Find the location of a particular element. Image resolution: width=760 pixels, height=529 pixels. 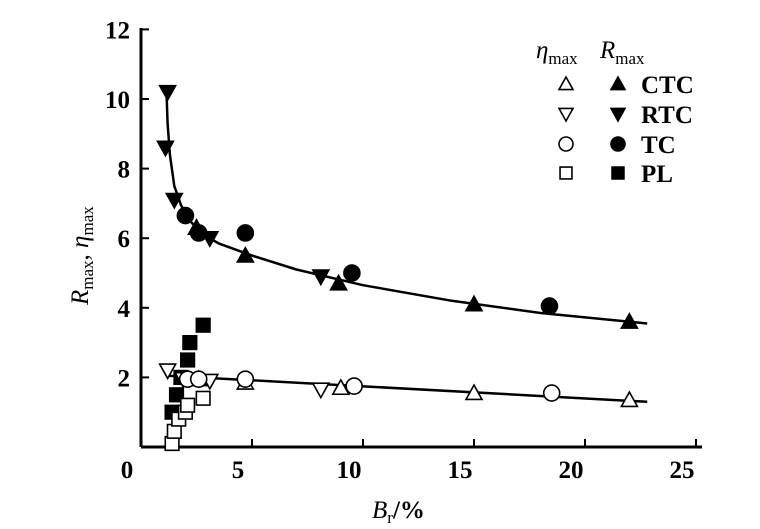

legend: ηmax Rmax CTC RTC TC PL is located at coordinates (615, 112).